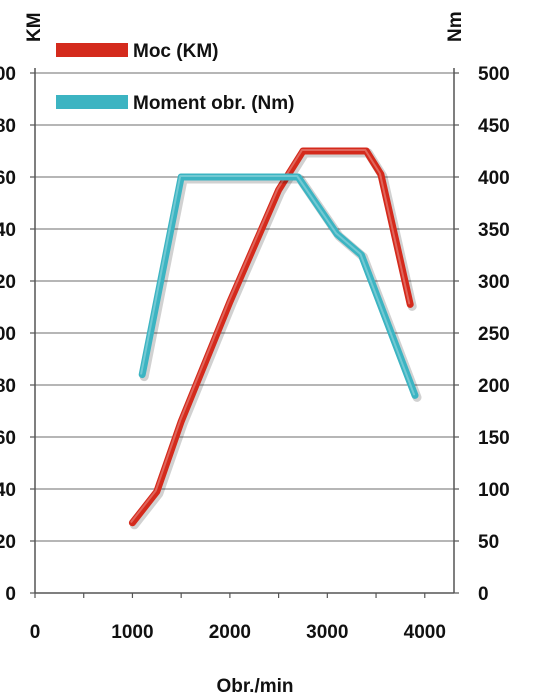  What do you see at coordinates (8, 542) in the screenshot?
I see `y-left-tick-label: 20` at bounding box center [8, 542].